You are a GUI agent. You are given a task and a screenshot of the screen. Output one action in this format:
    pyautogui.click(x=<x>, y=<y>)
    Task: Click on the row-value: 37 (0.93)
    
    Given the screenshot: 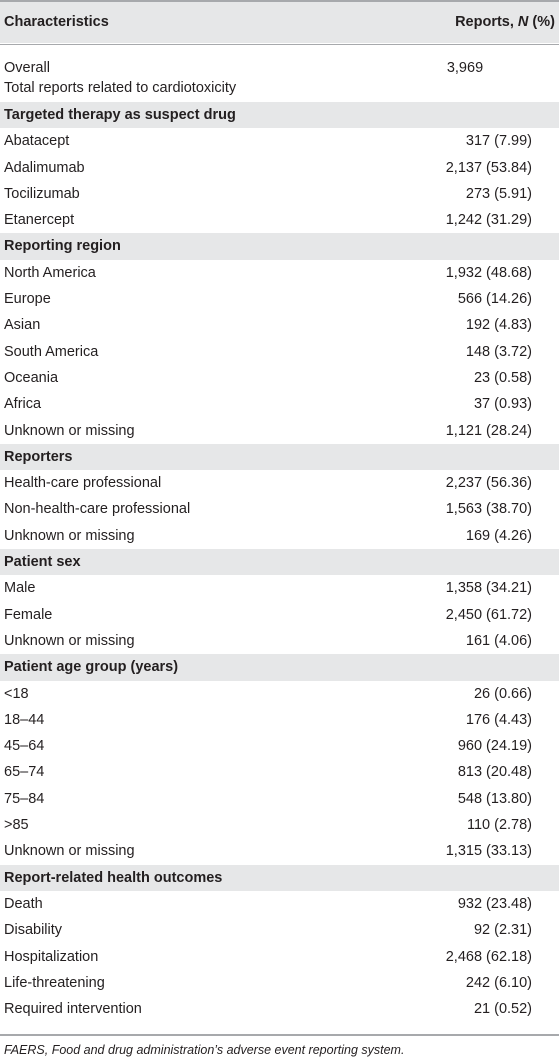 What is the action you would take?
    pyautogui.click(x=502, y=404)
    